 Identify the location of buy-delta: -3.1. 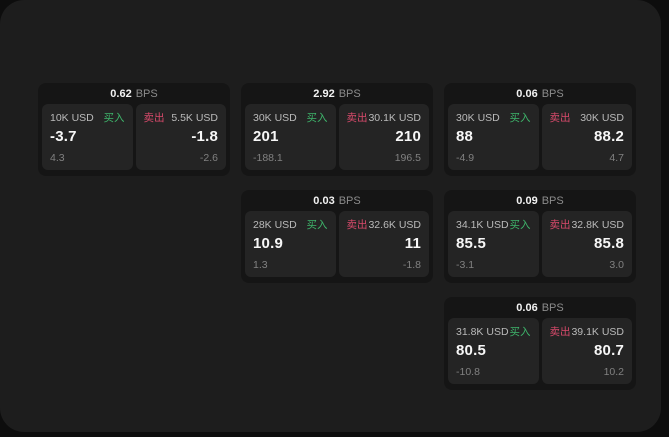
(465, 265).